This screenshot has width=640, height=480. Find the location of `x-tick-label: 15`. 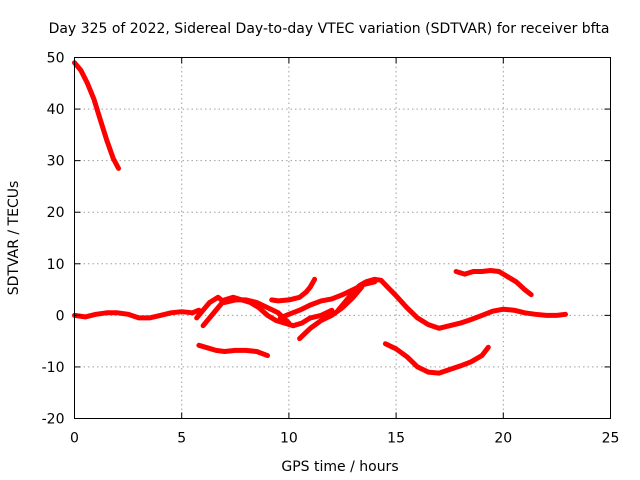

x-tick-label: 15 is located at coordinates (396, 439).